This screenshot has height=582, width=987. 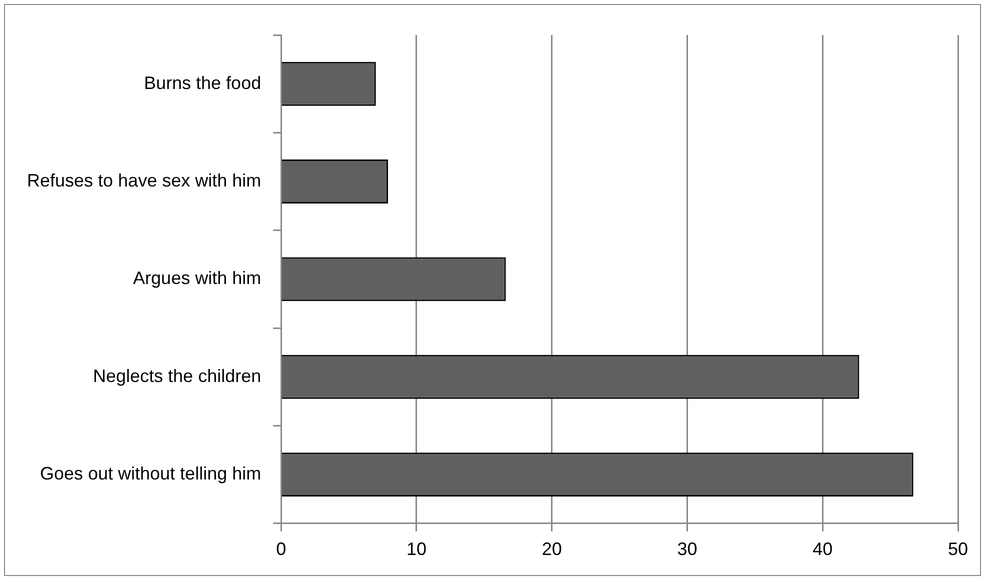 I want to click on x-tick-label: 30, so click(x=687, y=549).